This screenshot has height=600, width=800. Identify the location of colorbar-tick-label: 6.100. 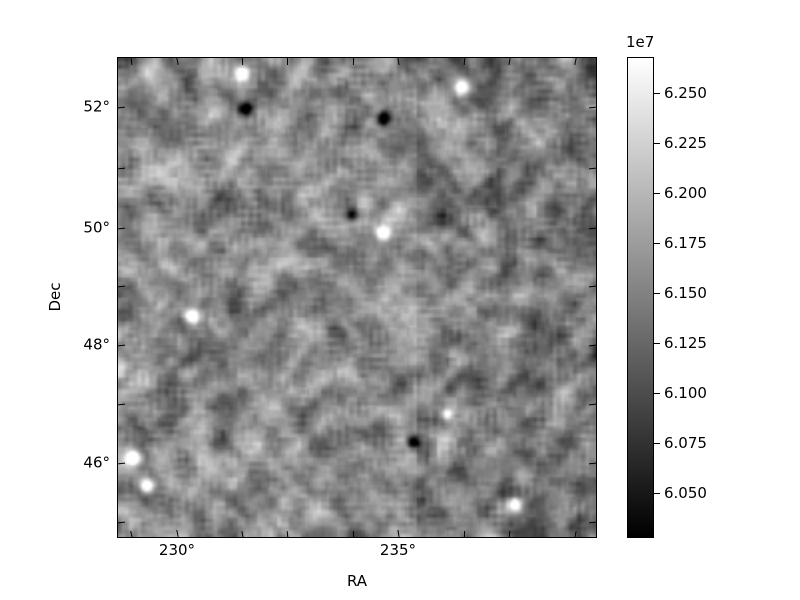
(685, 393).